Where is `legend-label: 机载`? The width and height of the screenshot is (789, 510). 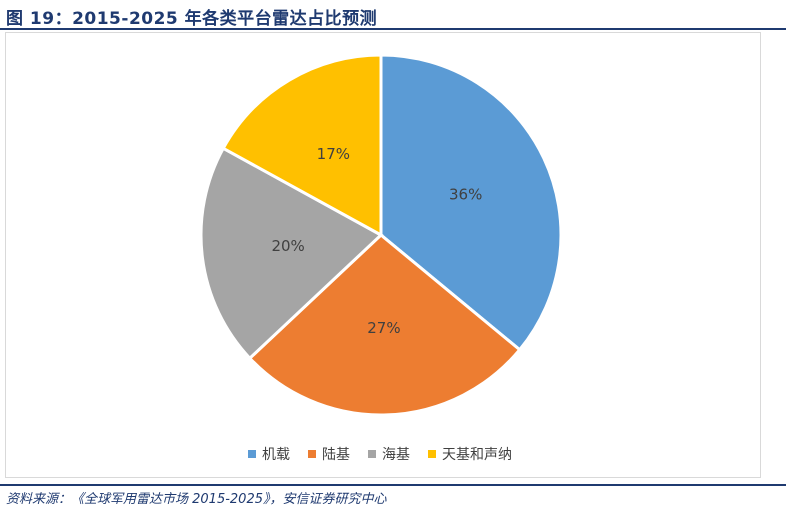 legend-label: 机载 is located at coordinates (276, 455).